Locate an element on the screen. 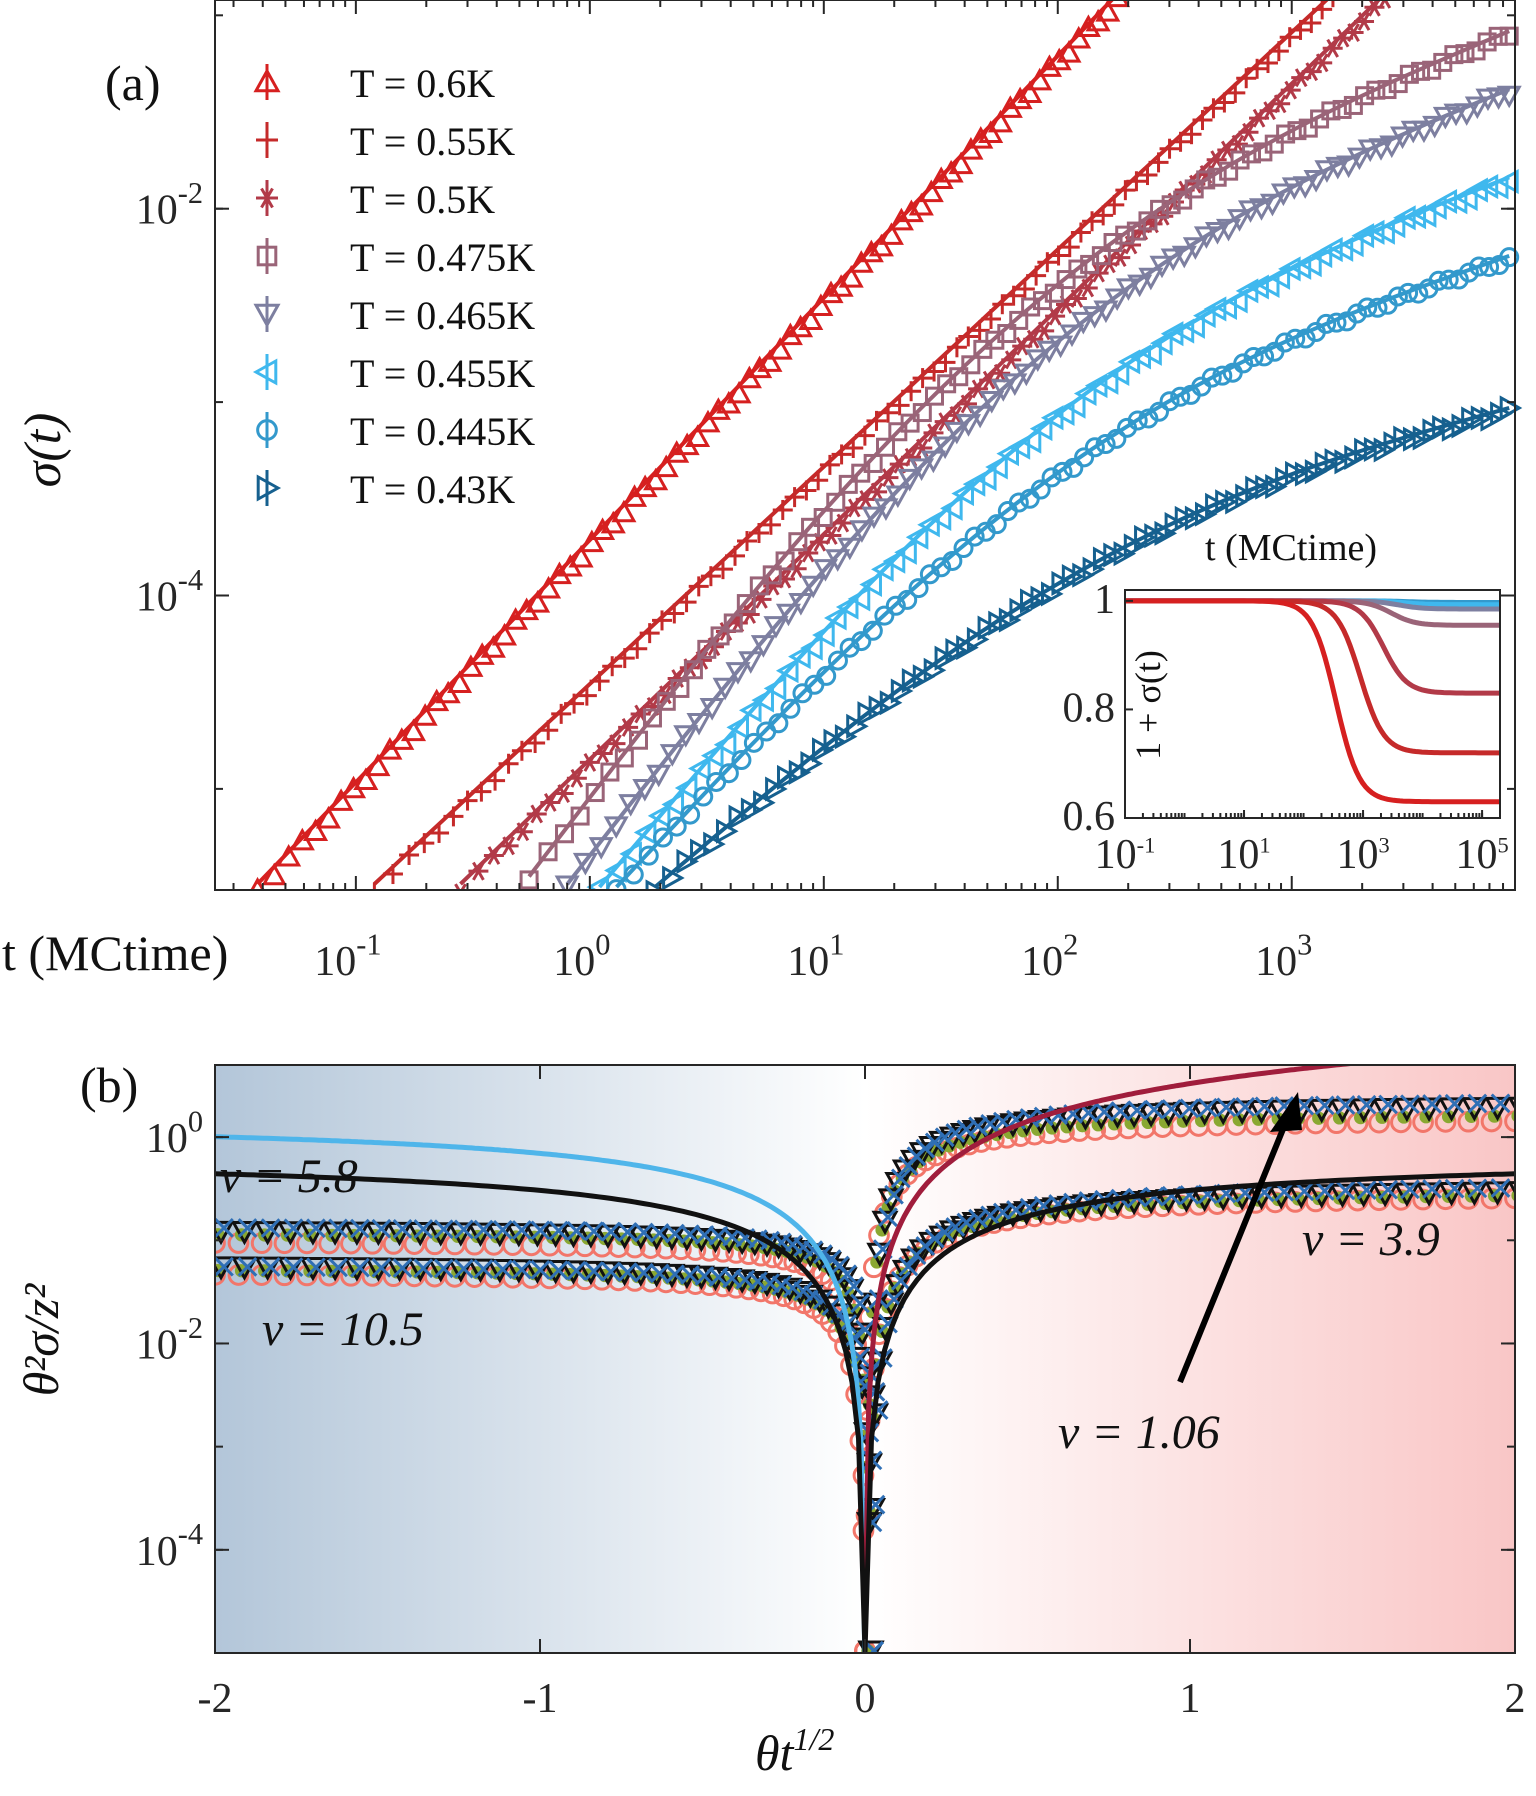 This screenshot has height=1796, width=1536. inset-xlabel: t (MCtime) is located at coordinates (1291, 548).